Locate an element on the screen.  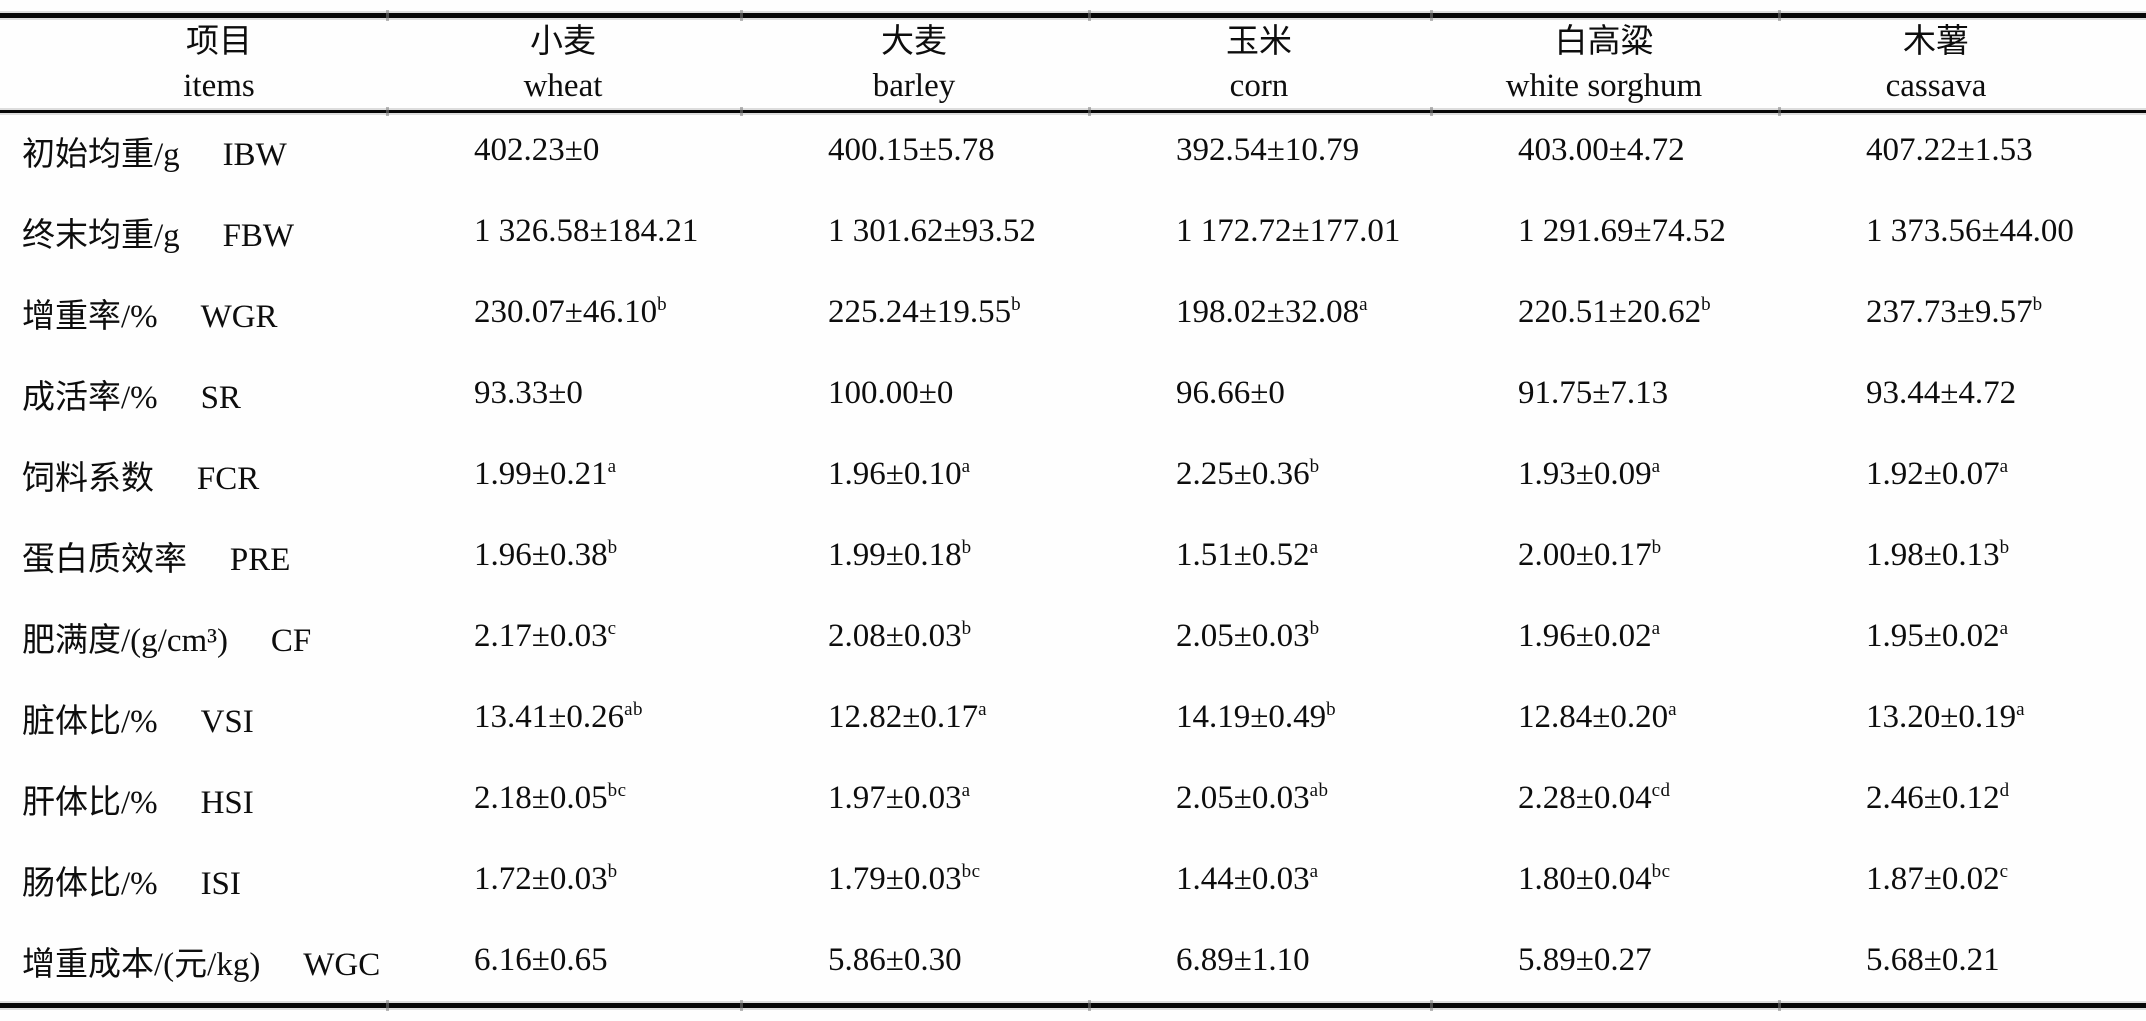
row-label-cn: 初始均重/g is located at coordinates (101, 154).